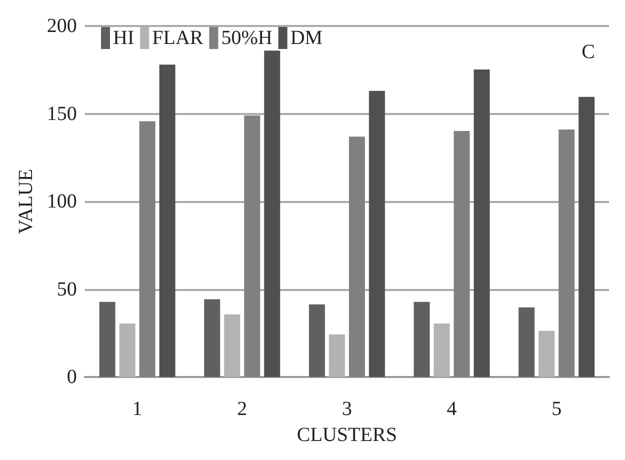 This screenshot has width=625, height=460. What do you see at coordinates (589, 52) in the screenshot?
I see `annotation: C` at bounding box center [589, 52].